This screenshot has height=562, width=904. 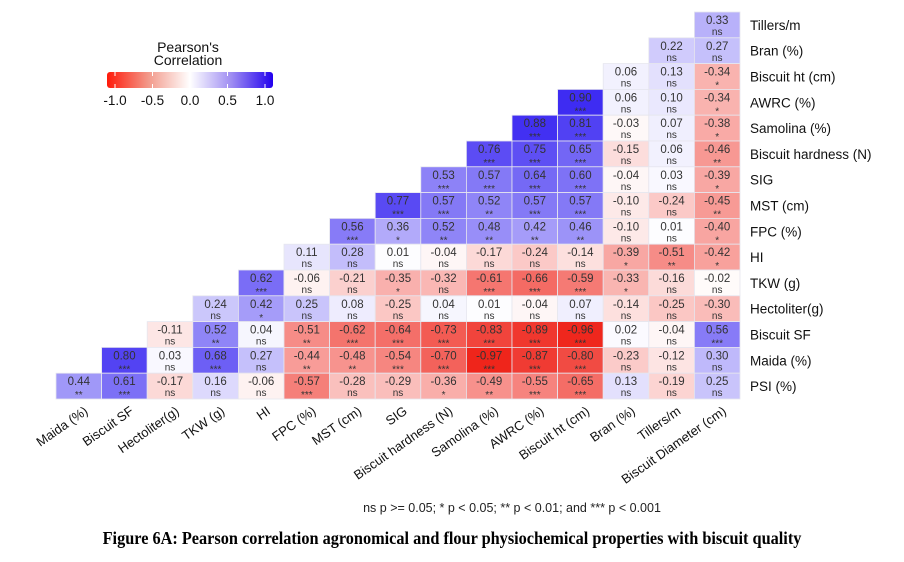 I want to click on cell-value: -0.49, so click(x=489, y=382).